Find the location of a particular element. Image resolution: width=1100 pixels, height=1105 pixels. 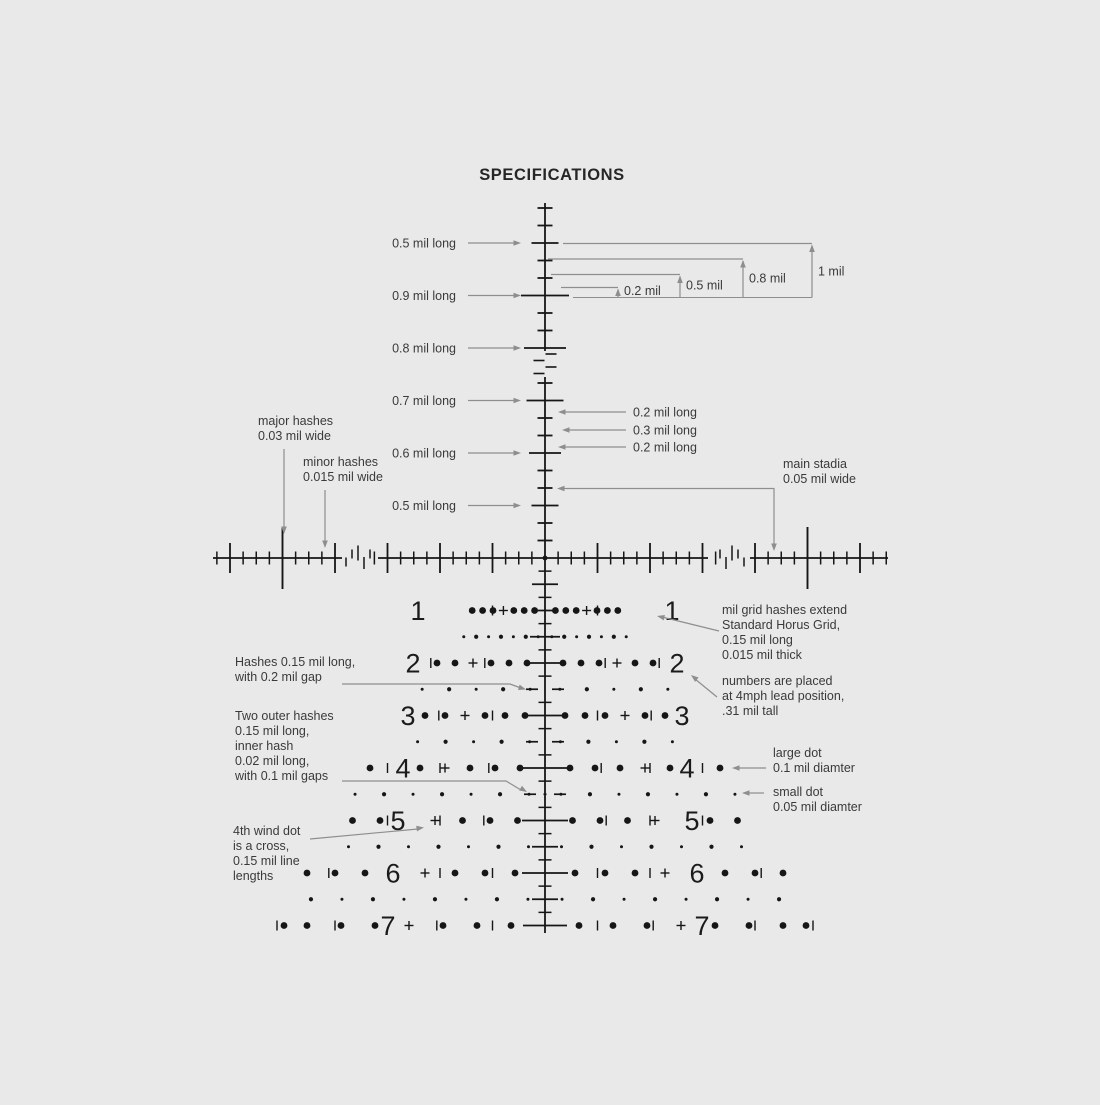

annotation-major-hashes-line-1: 0.03 mil wide is located at coordinates (294, 436).